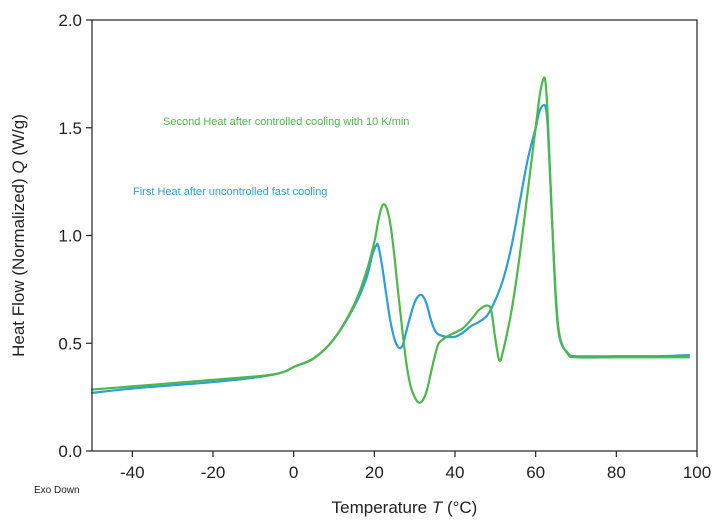  What do you see at coordinates (535, 472) in the screenshot?
I see `x-tick-label: 60` at bounding box center [535, 472].